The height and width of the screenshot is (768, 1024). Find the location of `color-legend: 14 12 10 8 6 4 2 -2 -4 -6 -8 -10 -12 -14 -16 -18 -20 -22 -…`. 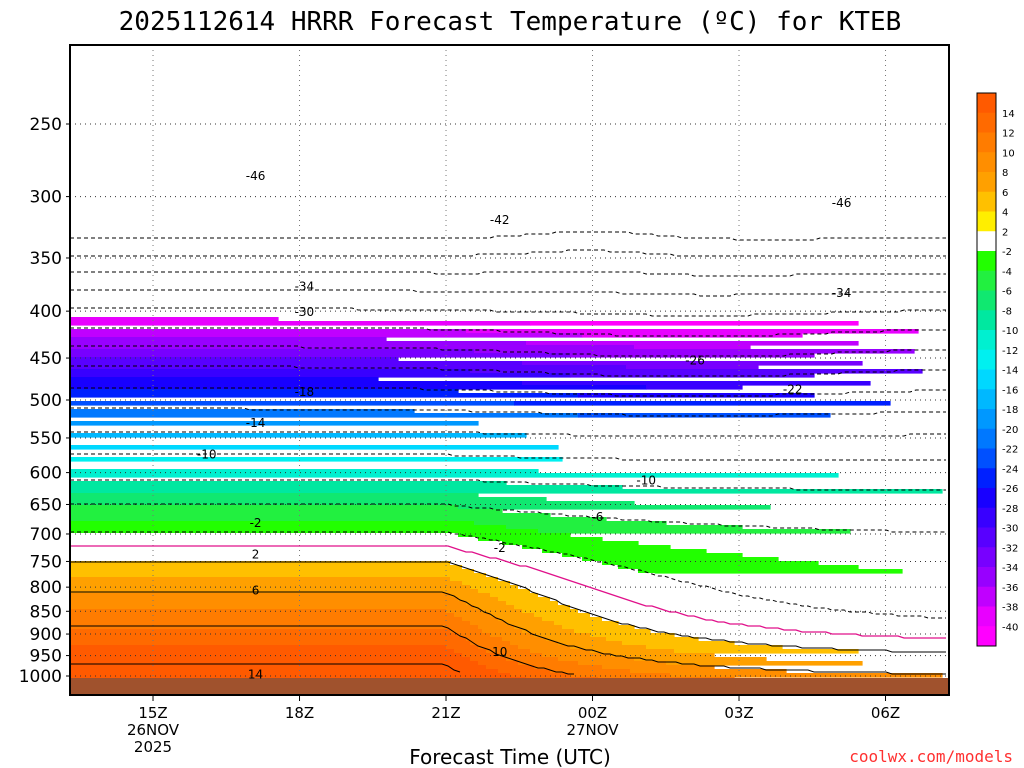

color-legend: 14 12 10 8 6 4 2 -2 -4 -6 -8 -10 -12 -14 -16 -18 -20 -22 -… is located at coordinates (997, 369).